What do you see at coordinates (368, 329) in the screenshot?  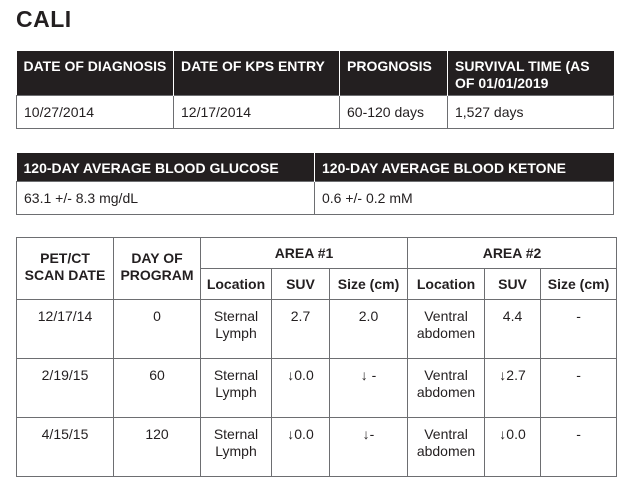 I see `size-1-cell: 2.0` at bounding box center [368, 329].